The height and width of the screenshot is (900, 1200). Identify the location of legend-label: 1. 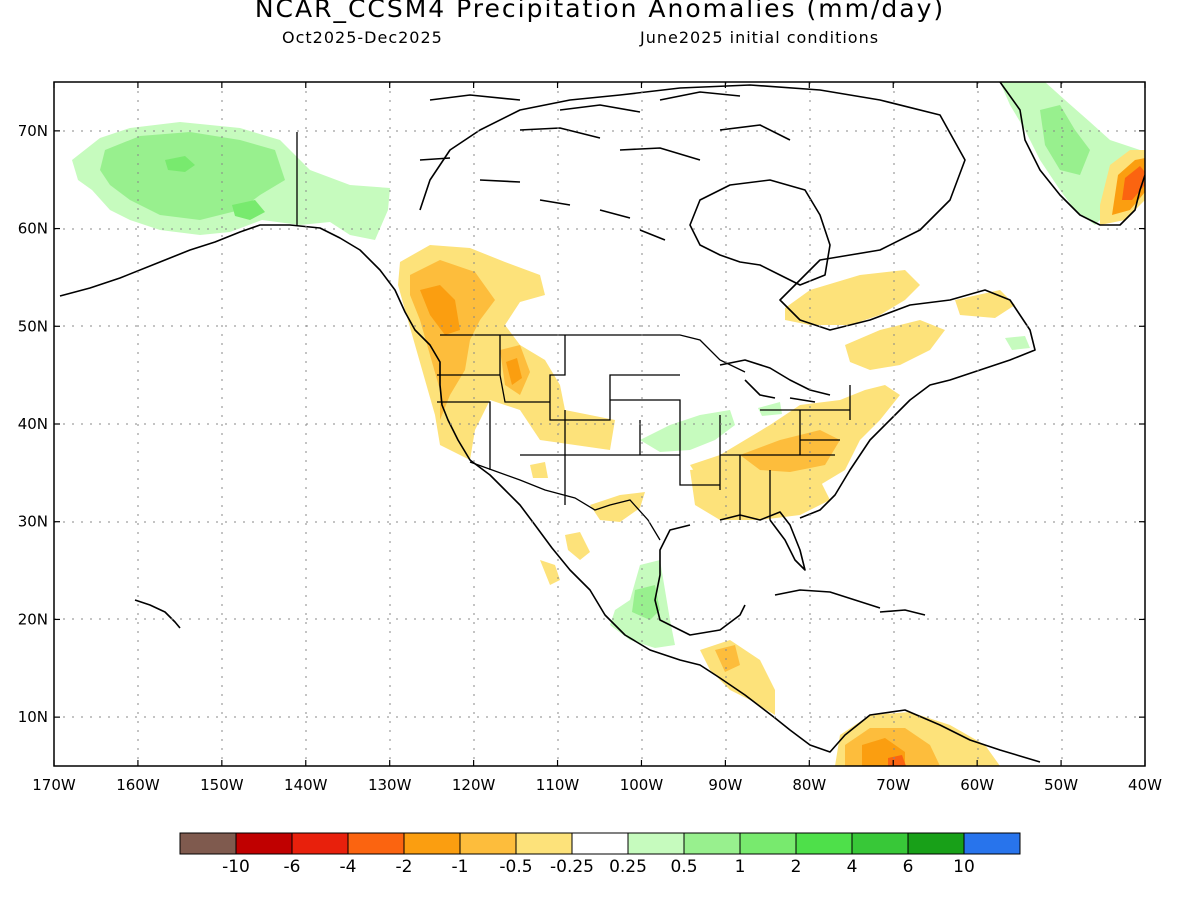
(740, 867).